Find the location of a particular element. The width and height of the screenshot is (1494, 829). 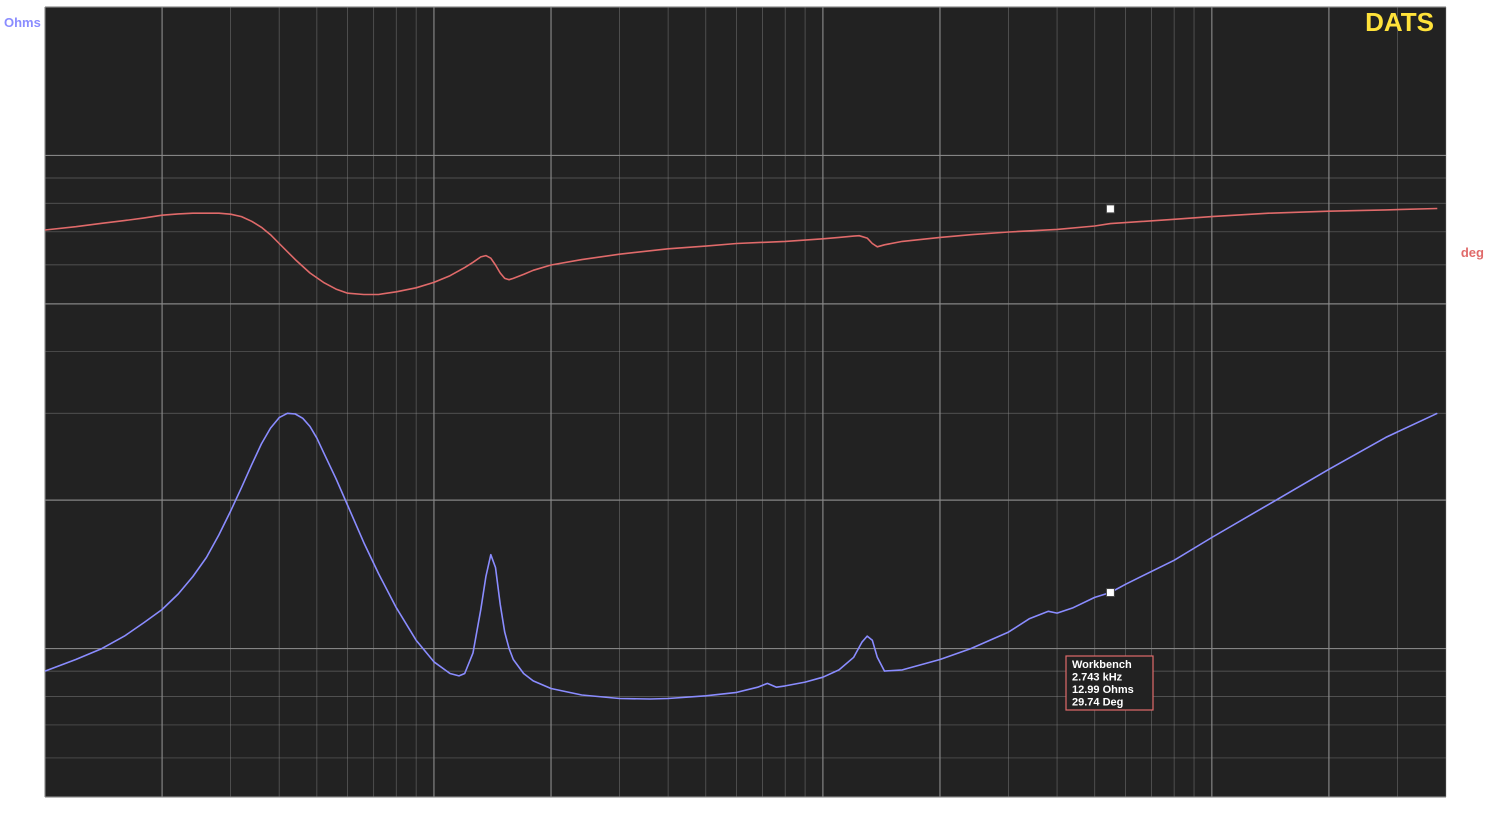

y-right-tick-label: 0 deg is located at coordinates (1467, 252).